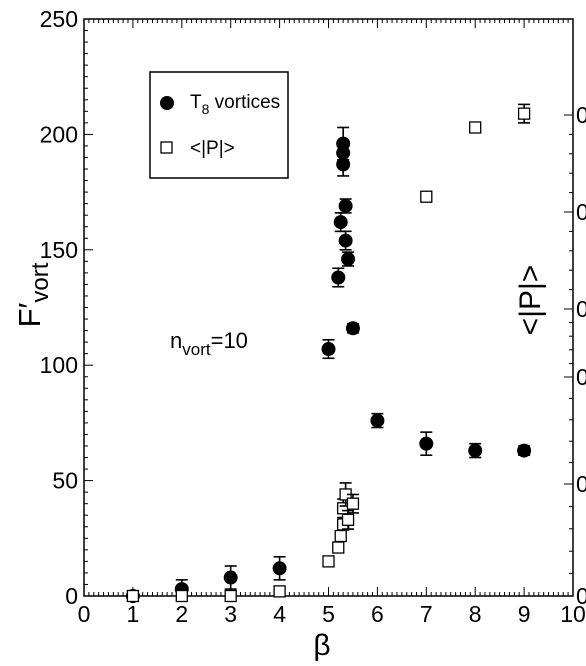 The image size is (586, 666). I want to click on legend-label-polyakov: <|P|>, so click(212, 148).